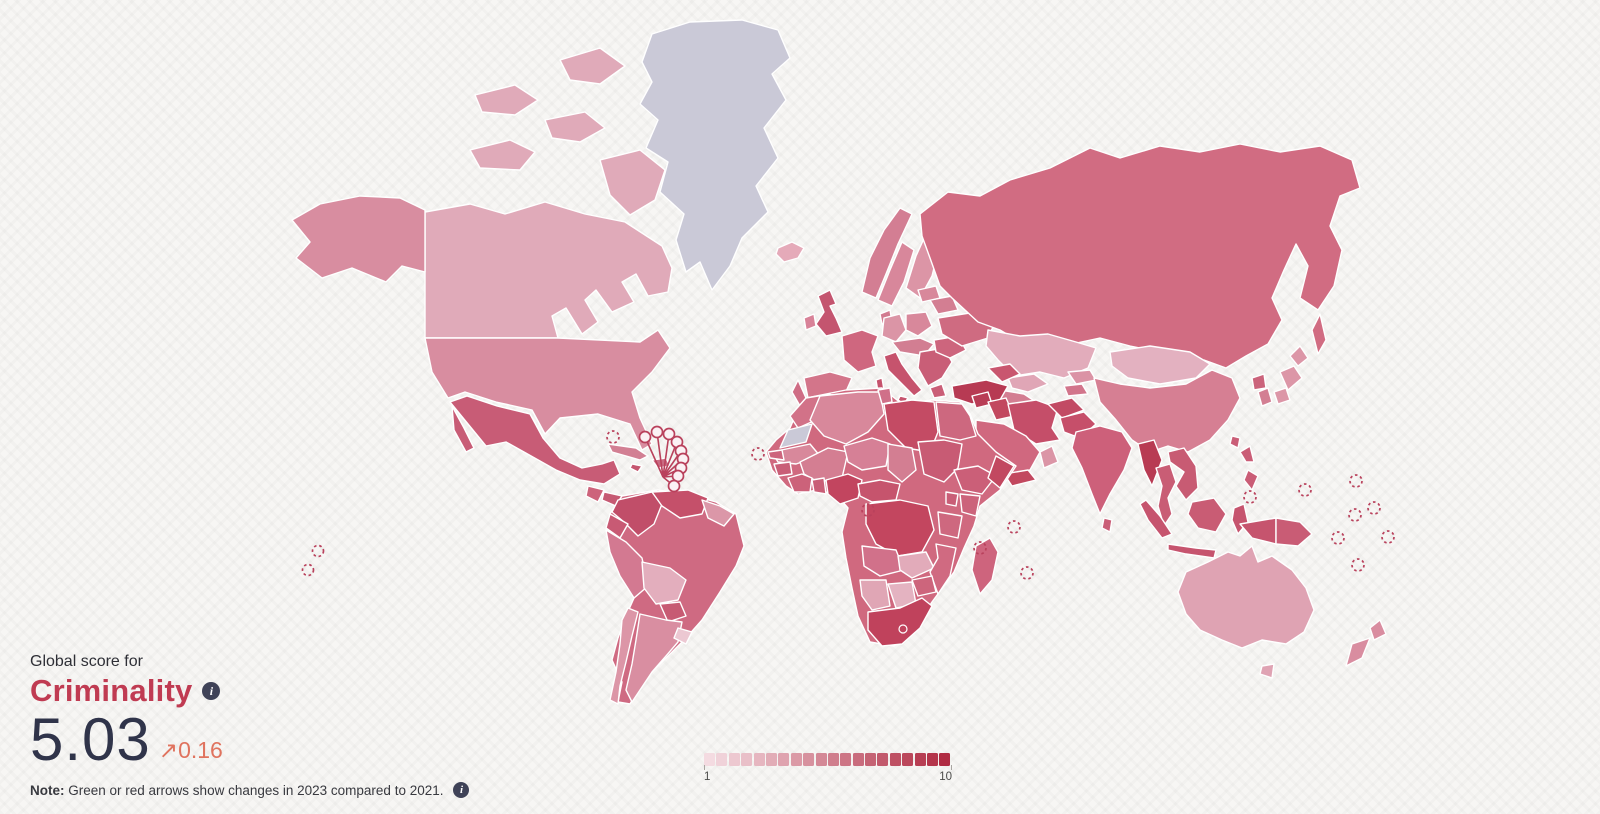 This screenshot has height=814, width=1600. What do you see at coordinates (952, 499) in the screenshot?
I see `country-uganda` at bounding box center [952, 499].